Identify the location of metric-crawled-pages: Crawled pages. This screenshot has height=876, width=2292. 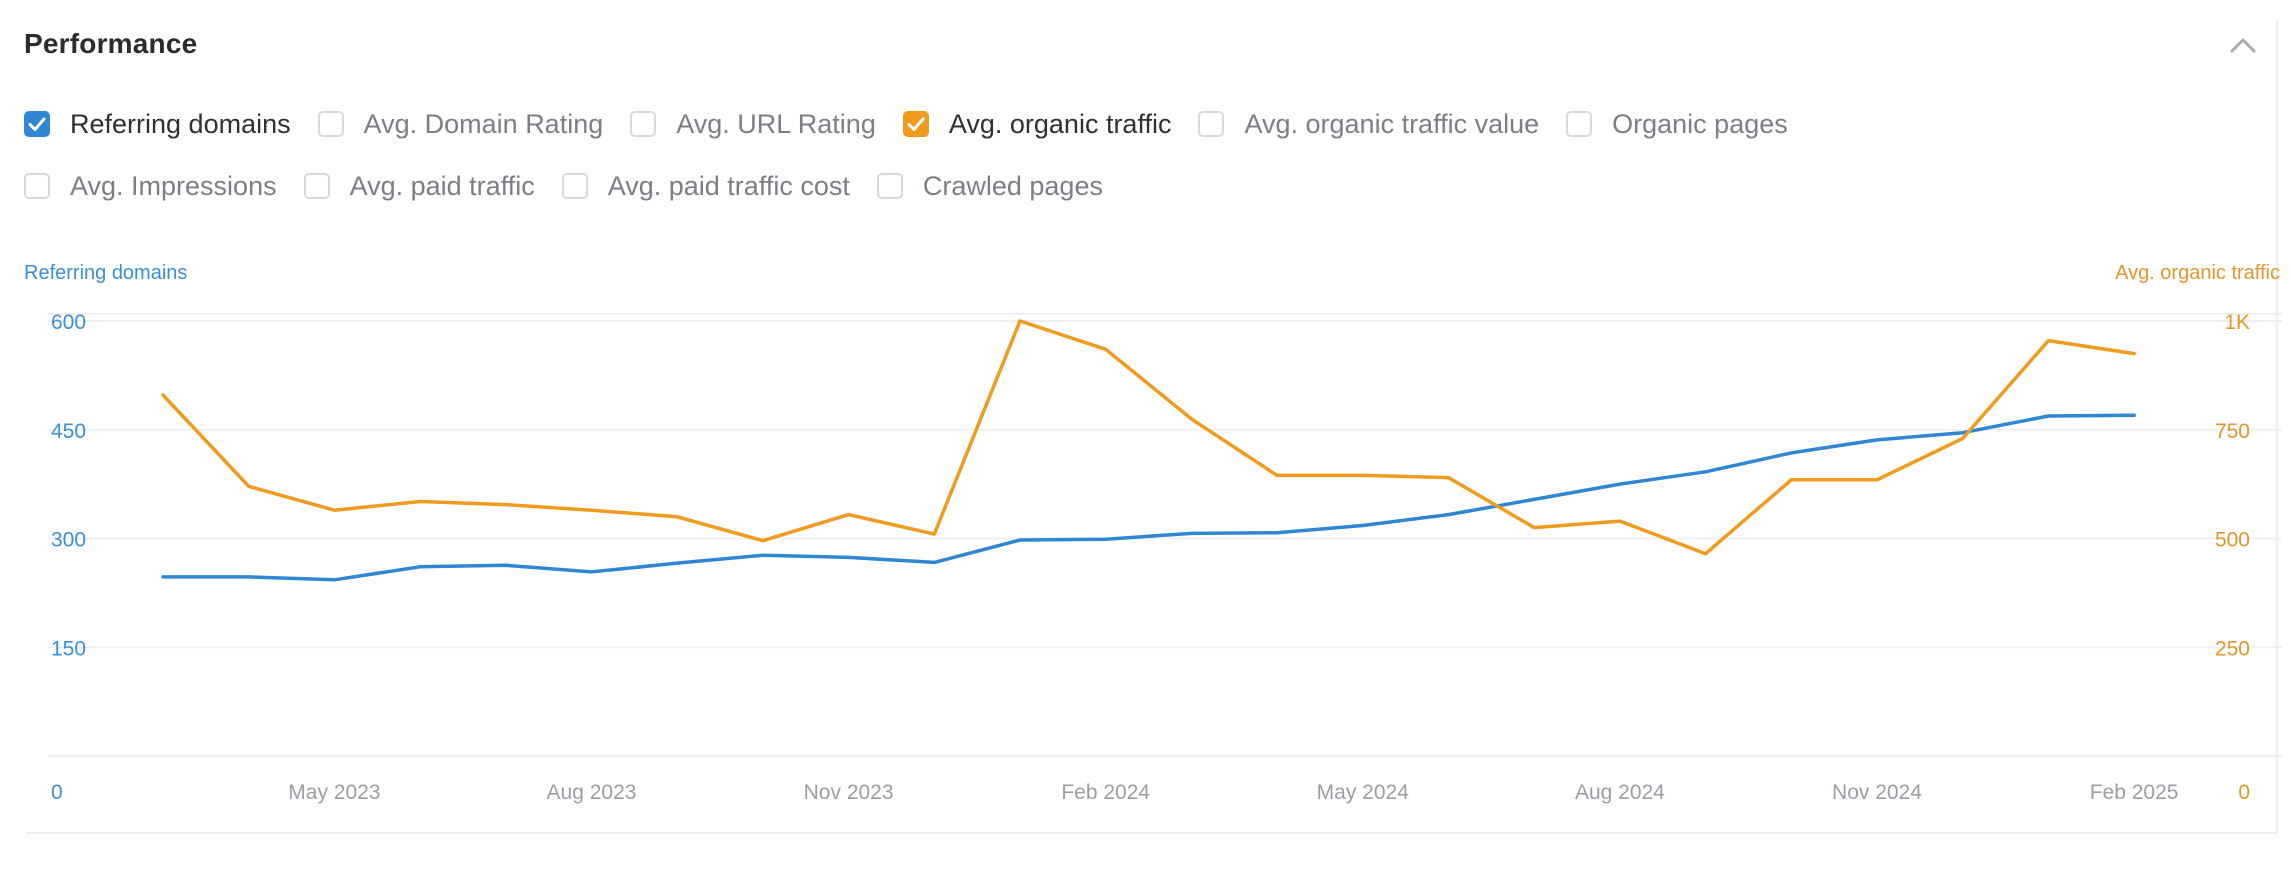
(989, 186).